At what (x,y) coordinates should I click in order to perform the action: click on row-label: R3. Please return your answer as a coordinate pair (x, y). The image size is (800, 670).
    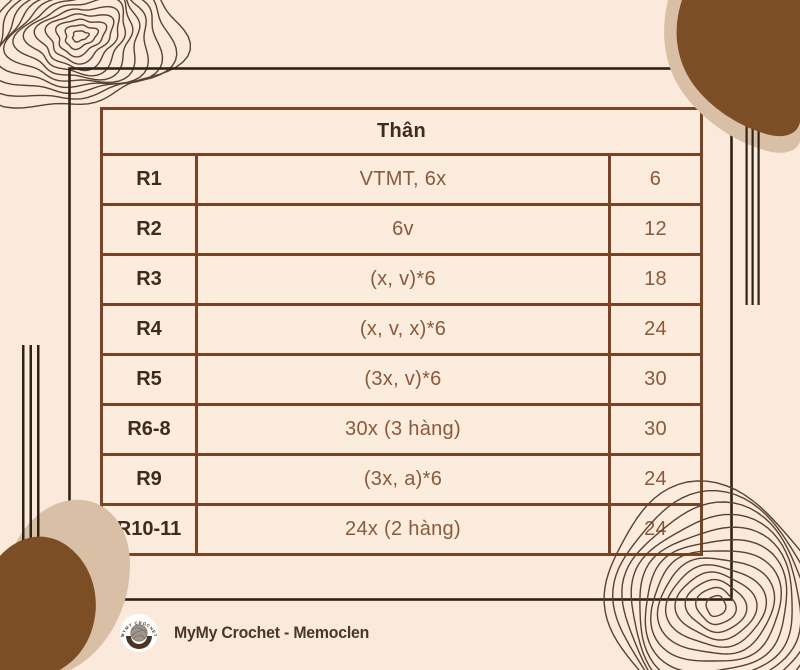
    Looking at the image, I should click on (149, 279).